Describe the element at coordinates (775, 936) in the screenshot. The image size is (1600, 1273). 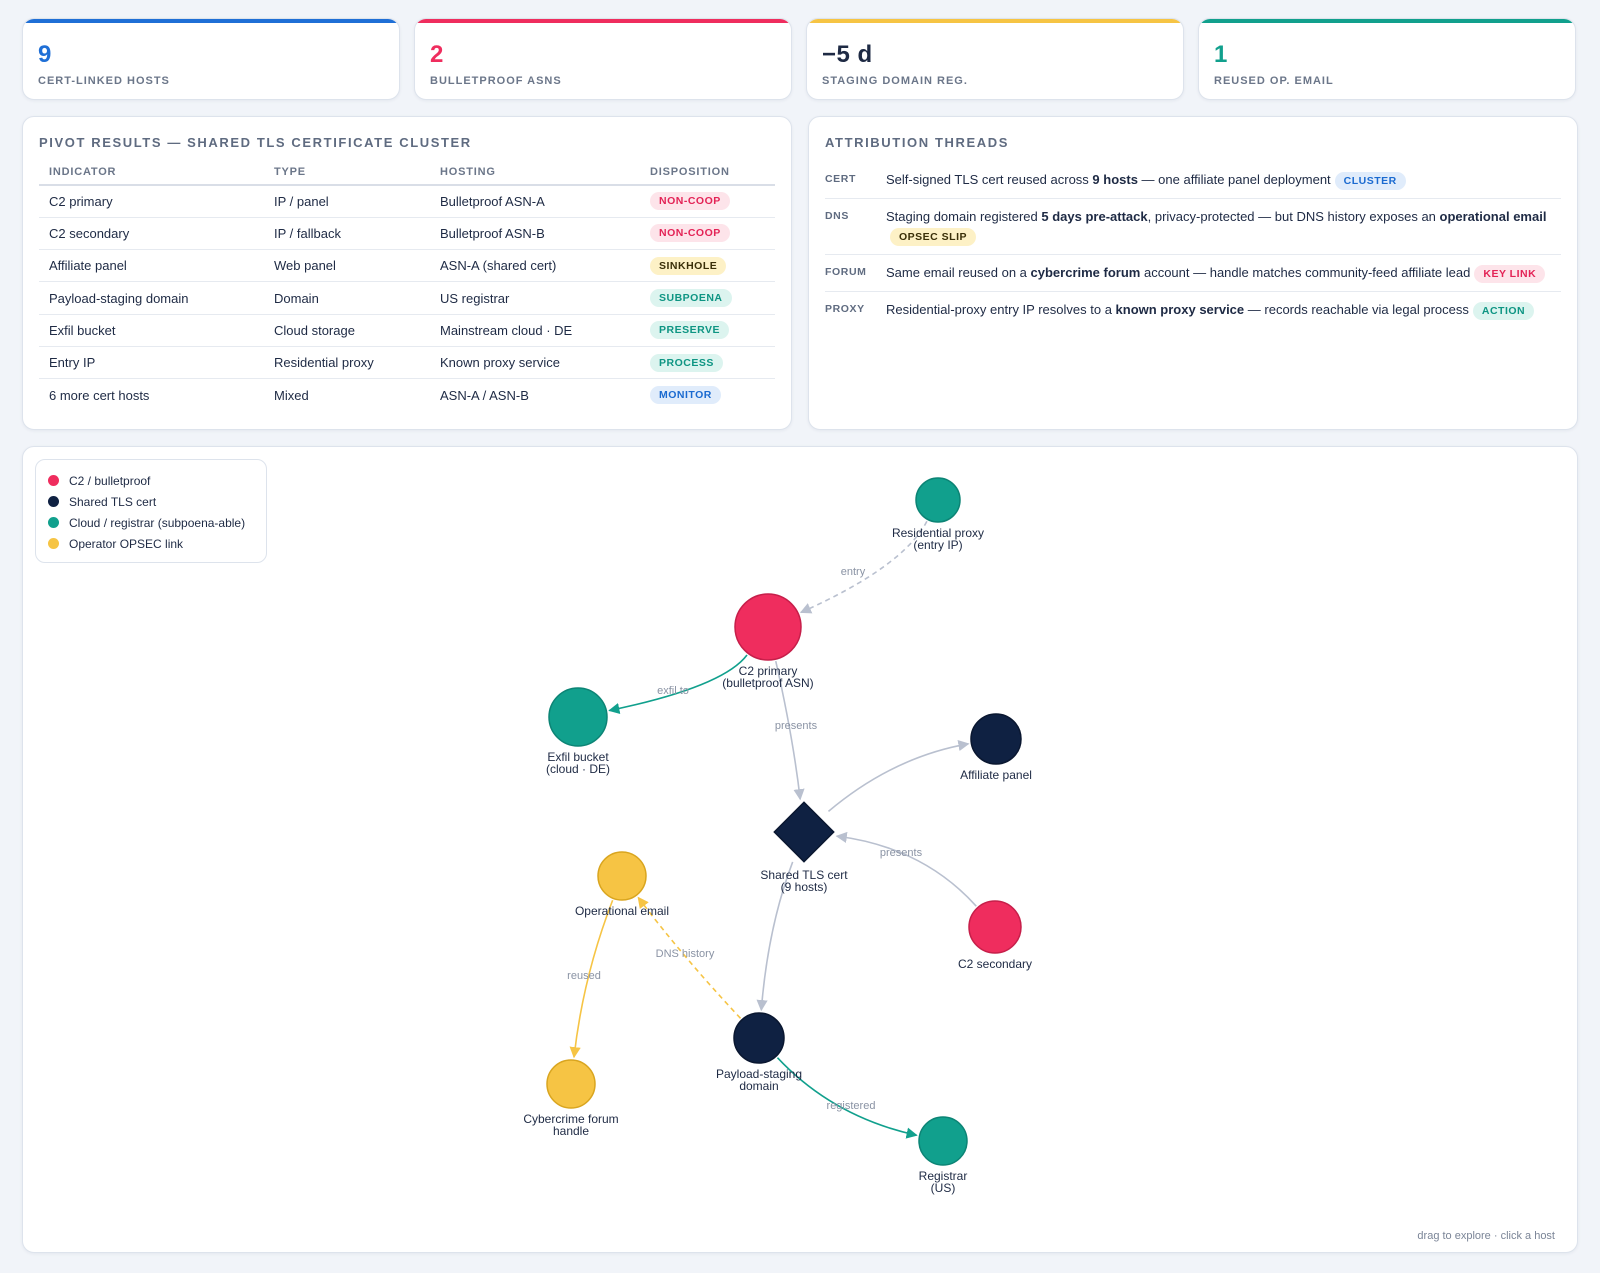
I see `graph-edge-cert-staging` at that location.